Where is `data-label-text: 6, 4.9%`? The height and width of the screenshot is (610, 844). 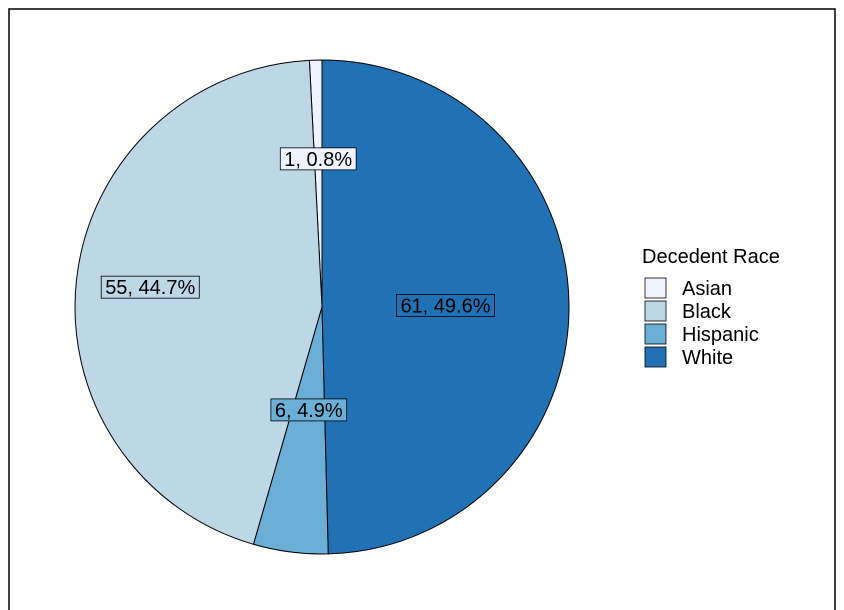 data-label-text: 6, 4.9% is located at coordinates (309, 411).